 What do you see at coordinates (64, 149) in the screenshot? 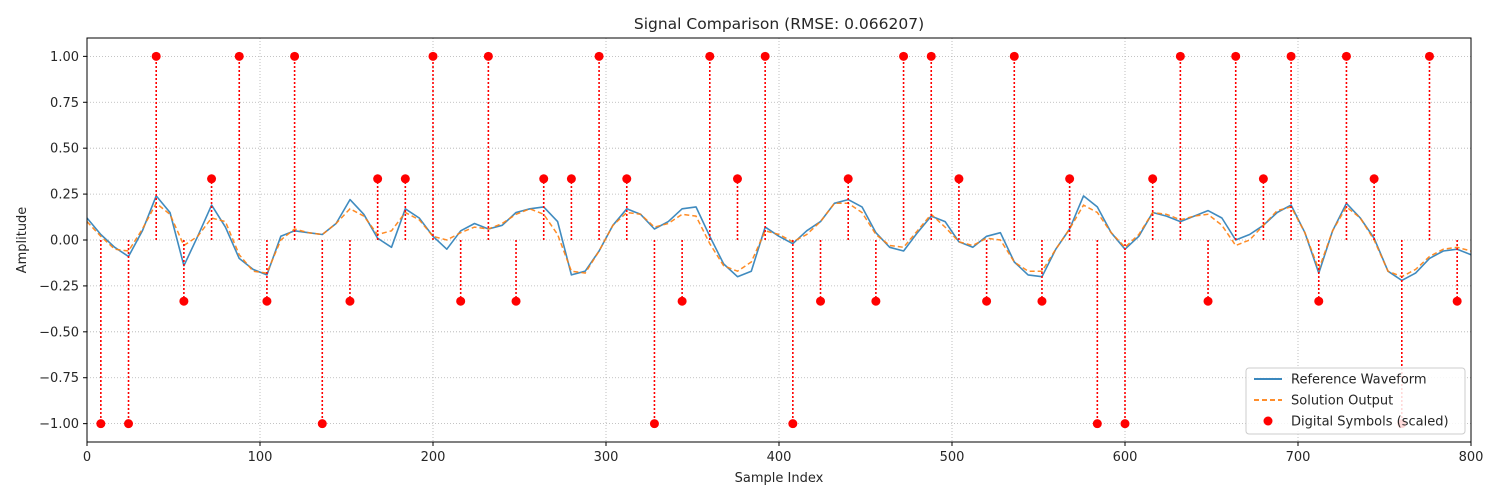
I see `y-tick-label: 0.50` at bounding box center [64, 149].